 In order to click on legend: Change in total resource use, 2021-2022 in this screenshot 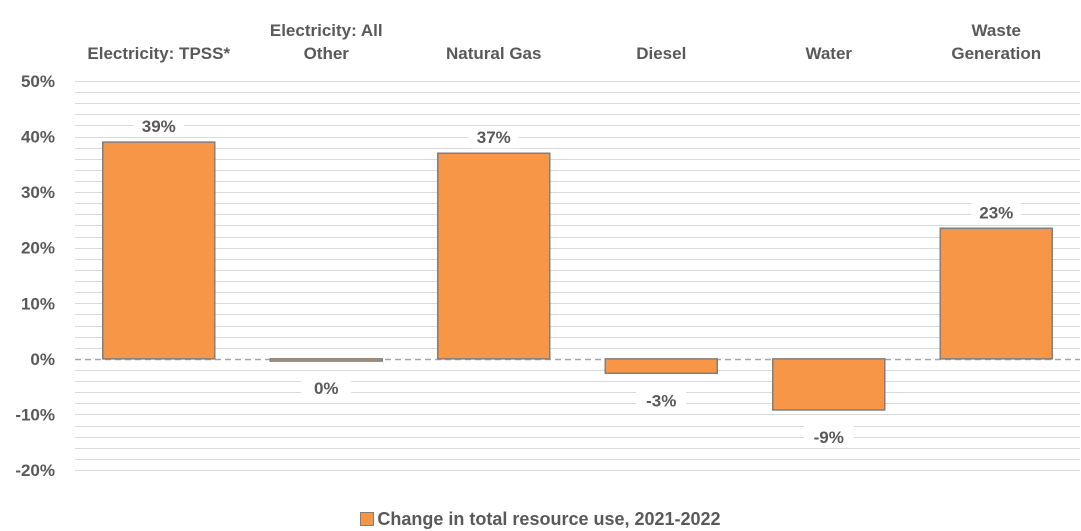, I will do `click(540, 519)`.